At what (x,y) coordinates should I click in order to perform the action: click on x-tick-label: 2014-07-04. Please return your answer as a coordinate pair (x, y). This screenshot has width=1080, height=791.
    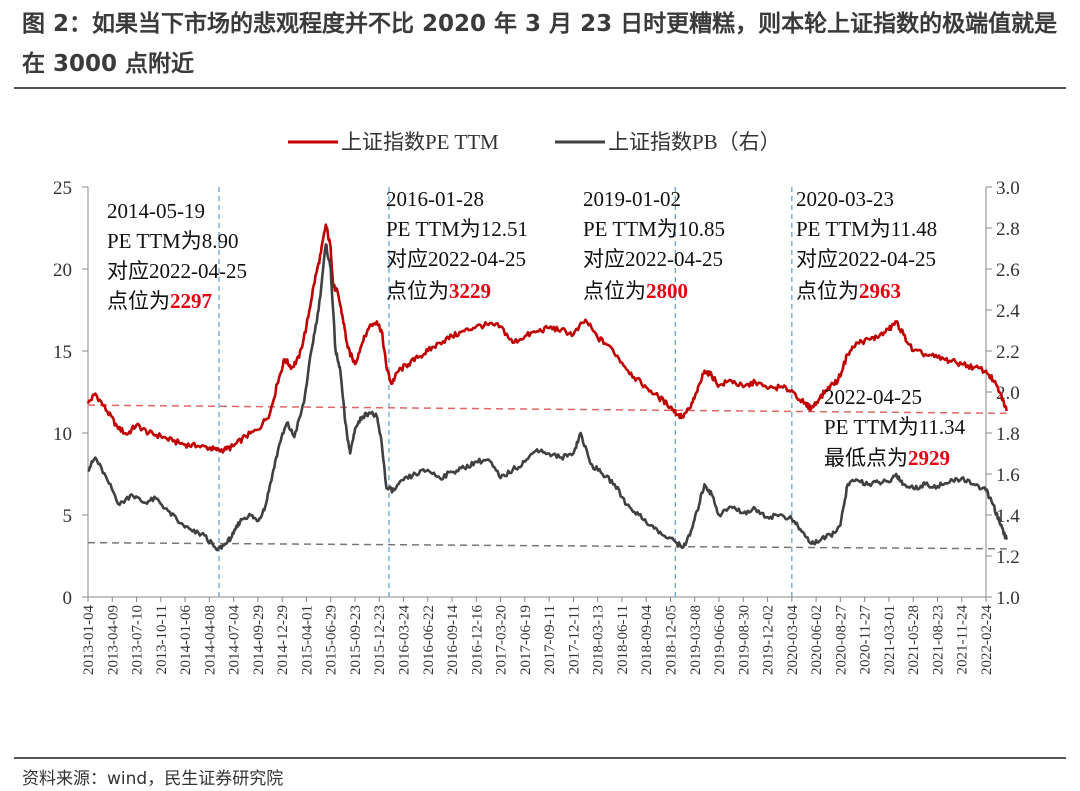
    Looking at the image, I should click on (235, 640).